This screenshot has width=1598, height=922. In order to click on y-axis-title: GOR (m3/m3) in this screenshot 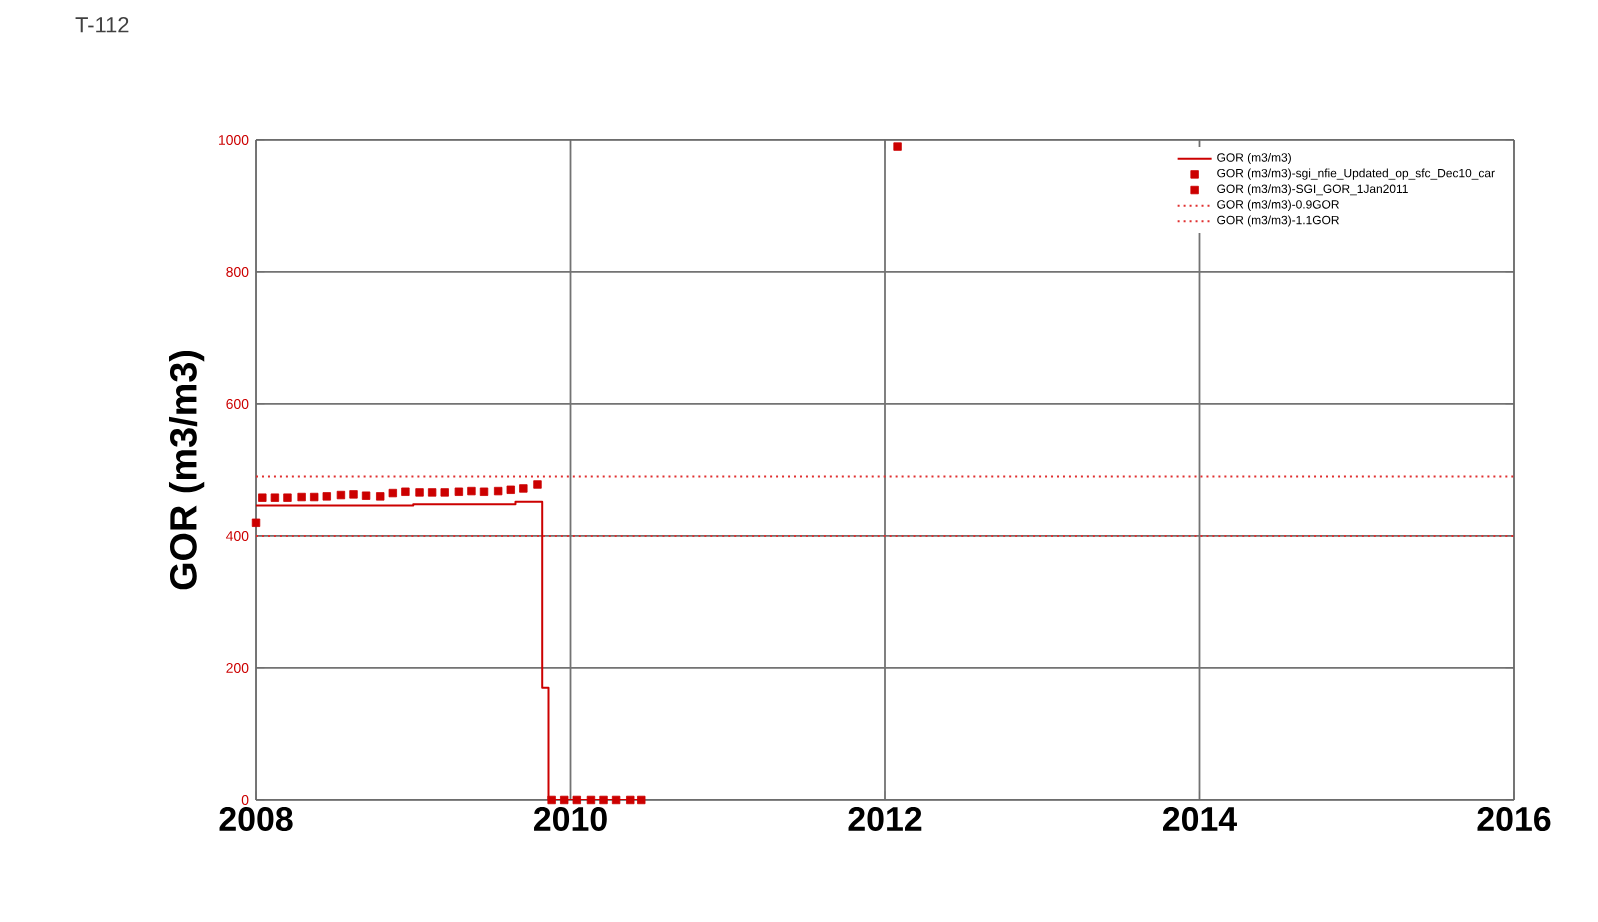, I will do `click(186, 470)`.